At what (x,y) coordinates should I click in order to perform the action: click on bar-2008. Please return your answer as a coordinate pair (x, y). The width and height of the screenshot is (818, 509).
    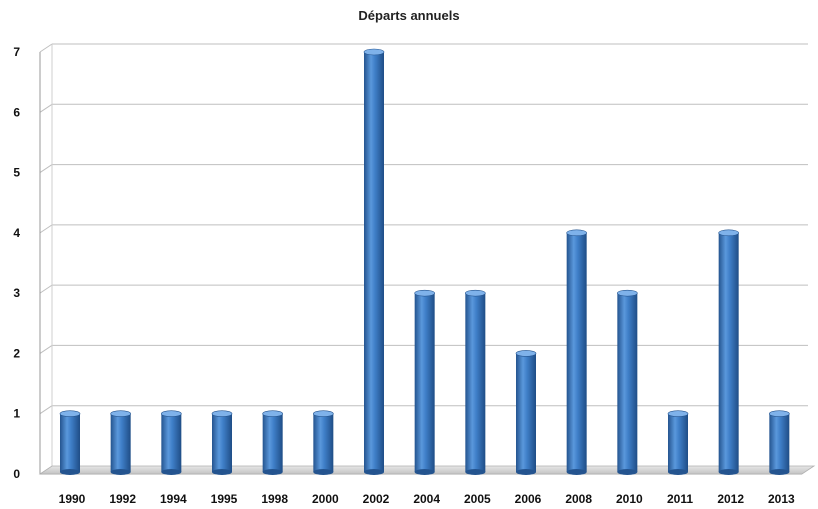
    Looking at the image, I should click on (576, 352).